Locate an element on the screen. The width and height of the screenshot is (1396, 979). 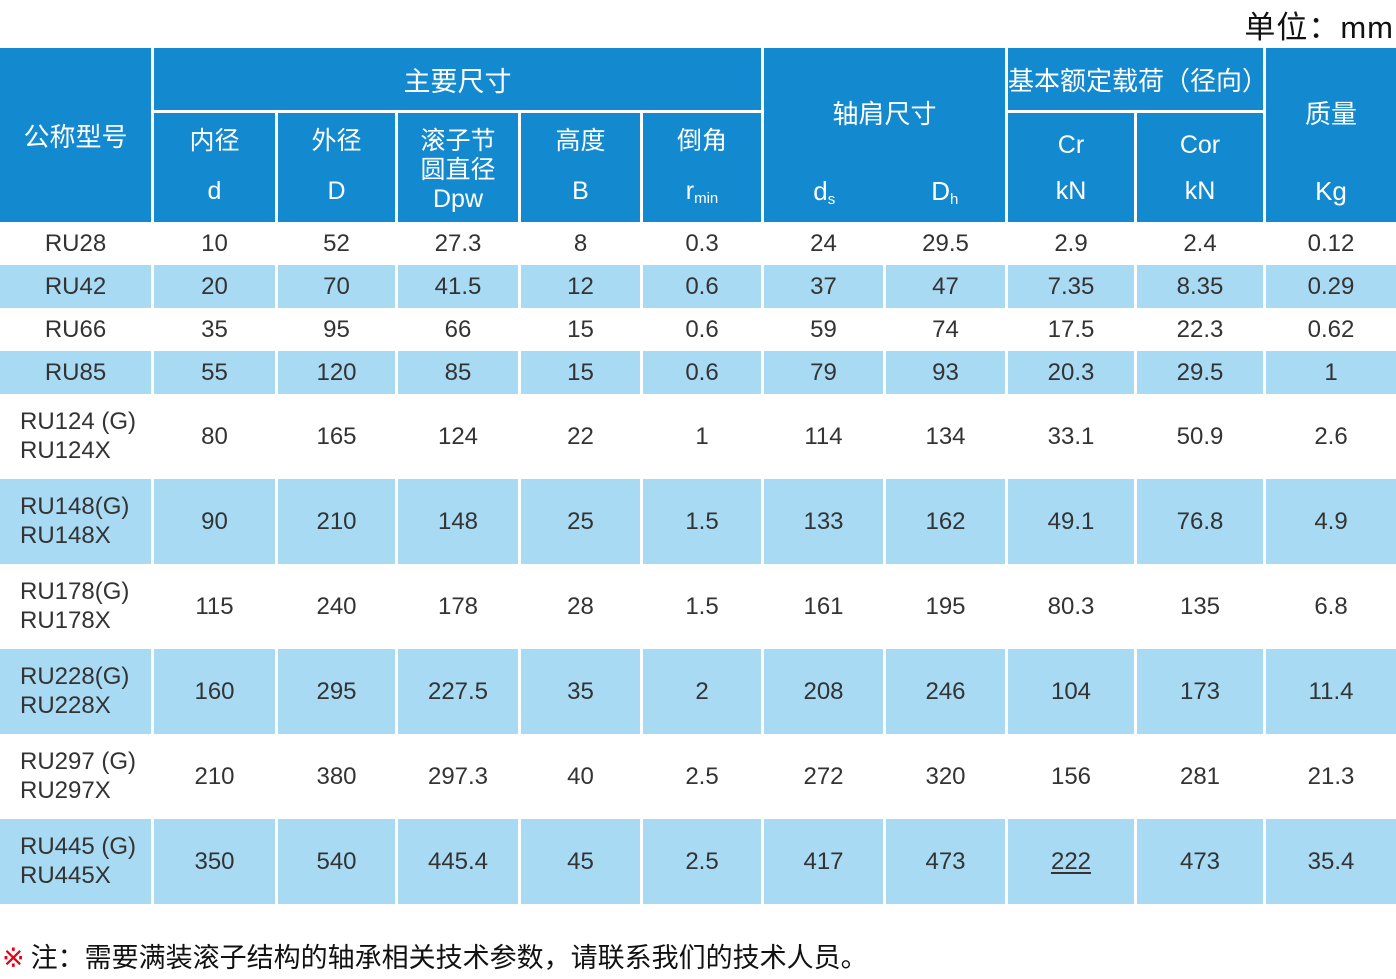
value-cell: 124 is located at coordinates (458, 436).